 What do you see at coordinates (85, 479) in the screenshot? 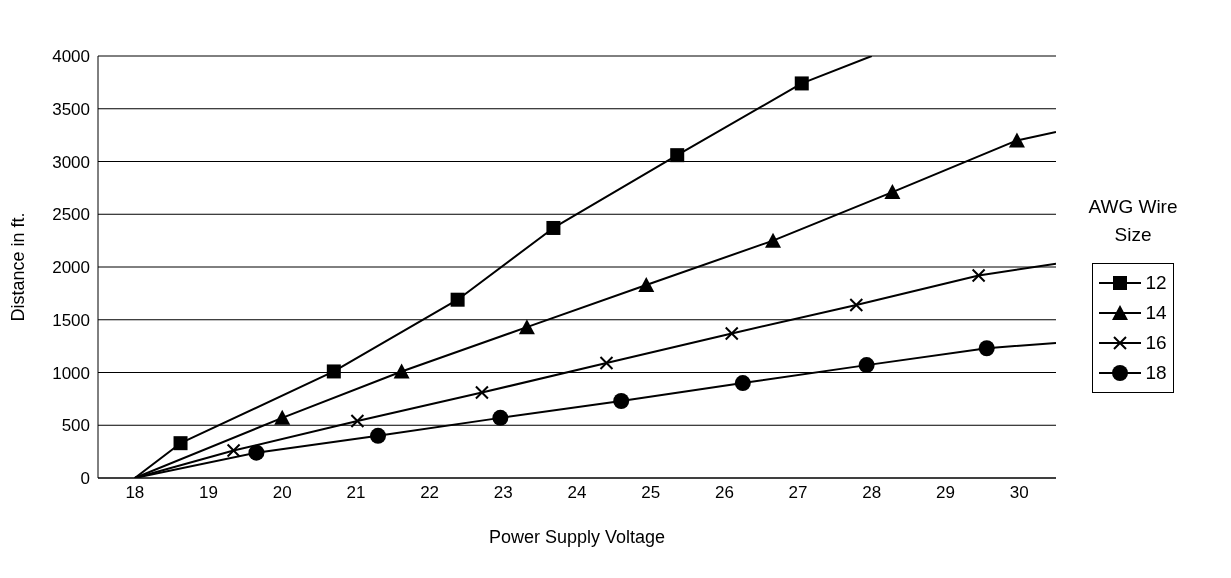
I see `y-tick-label: 0` at bounding box center [85, 479].